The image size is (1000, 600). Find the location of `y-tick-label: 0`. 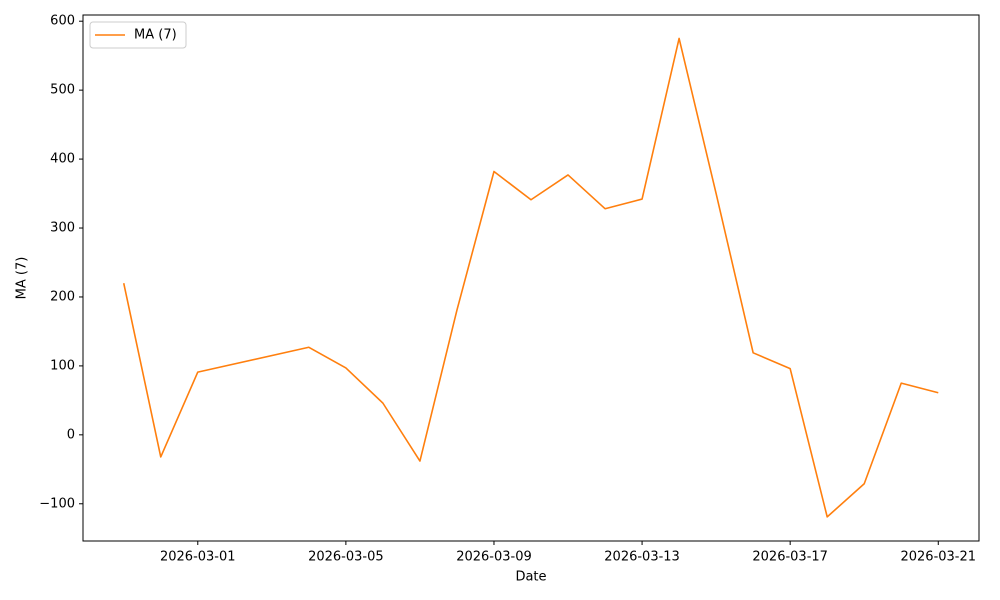

y-tick-label: 0 is located at coordinates (71, 434).